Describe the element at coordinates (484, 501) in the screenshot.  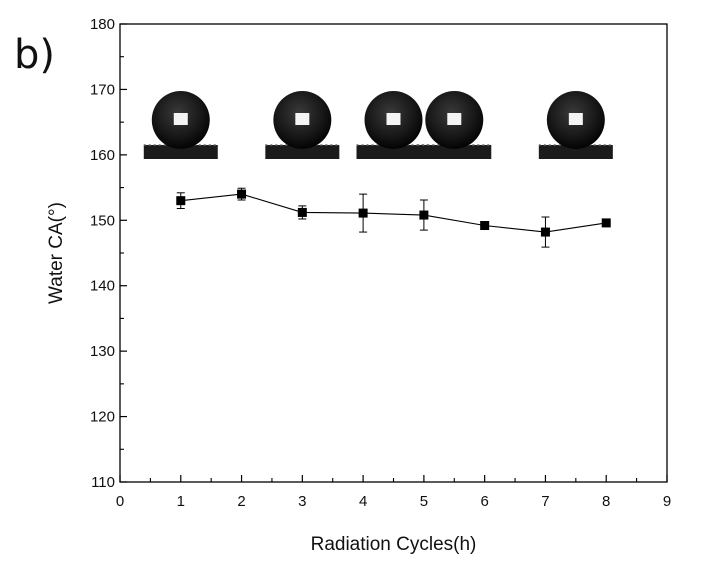
I see `x-tick-label: 6` at that location.